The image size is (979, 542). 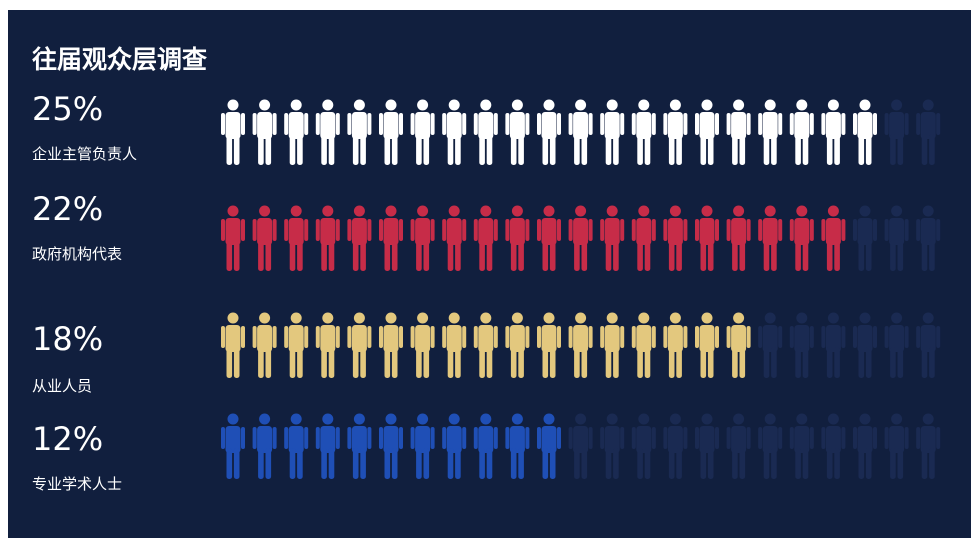 I want to click on category-label: 政府机构代表, so click(x=77, y=254).